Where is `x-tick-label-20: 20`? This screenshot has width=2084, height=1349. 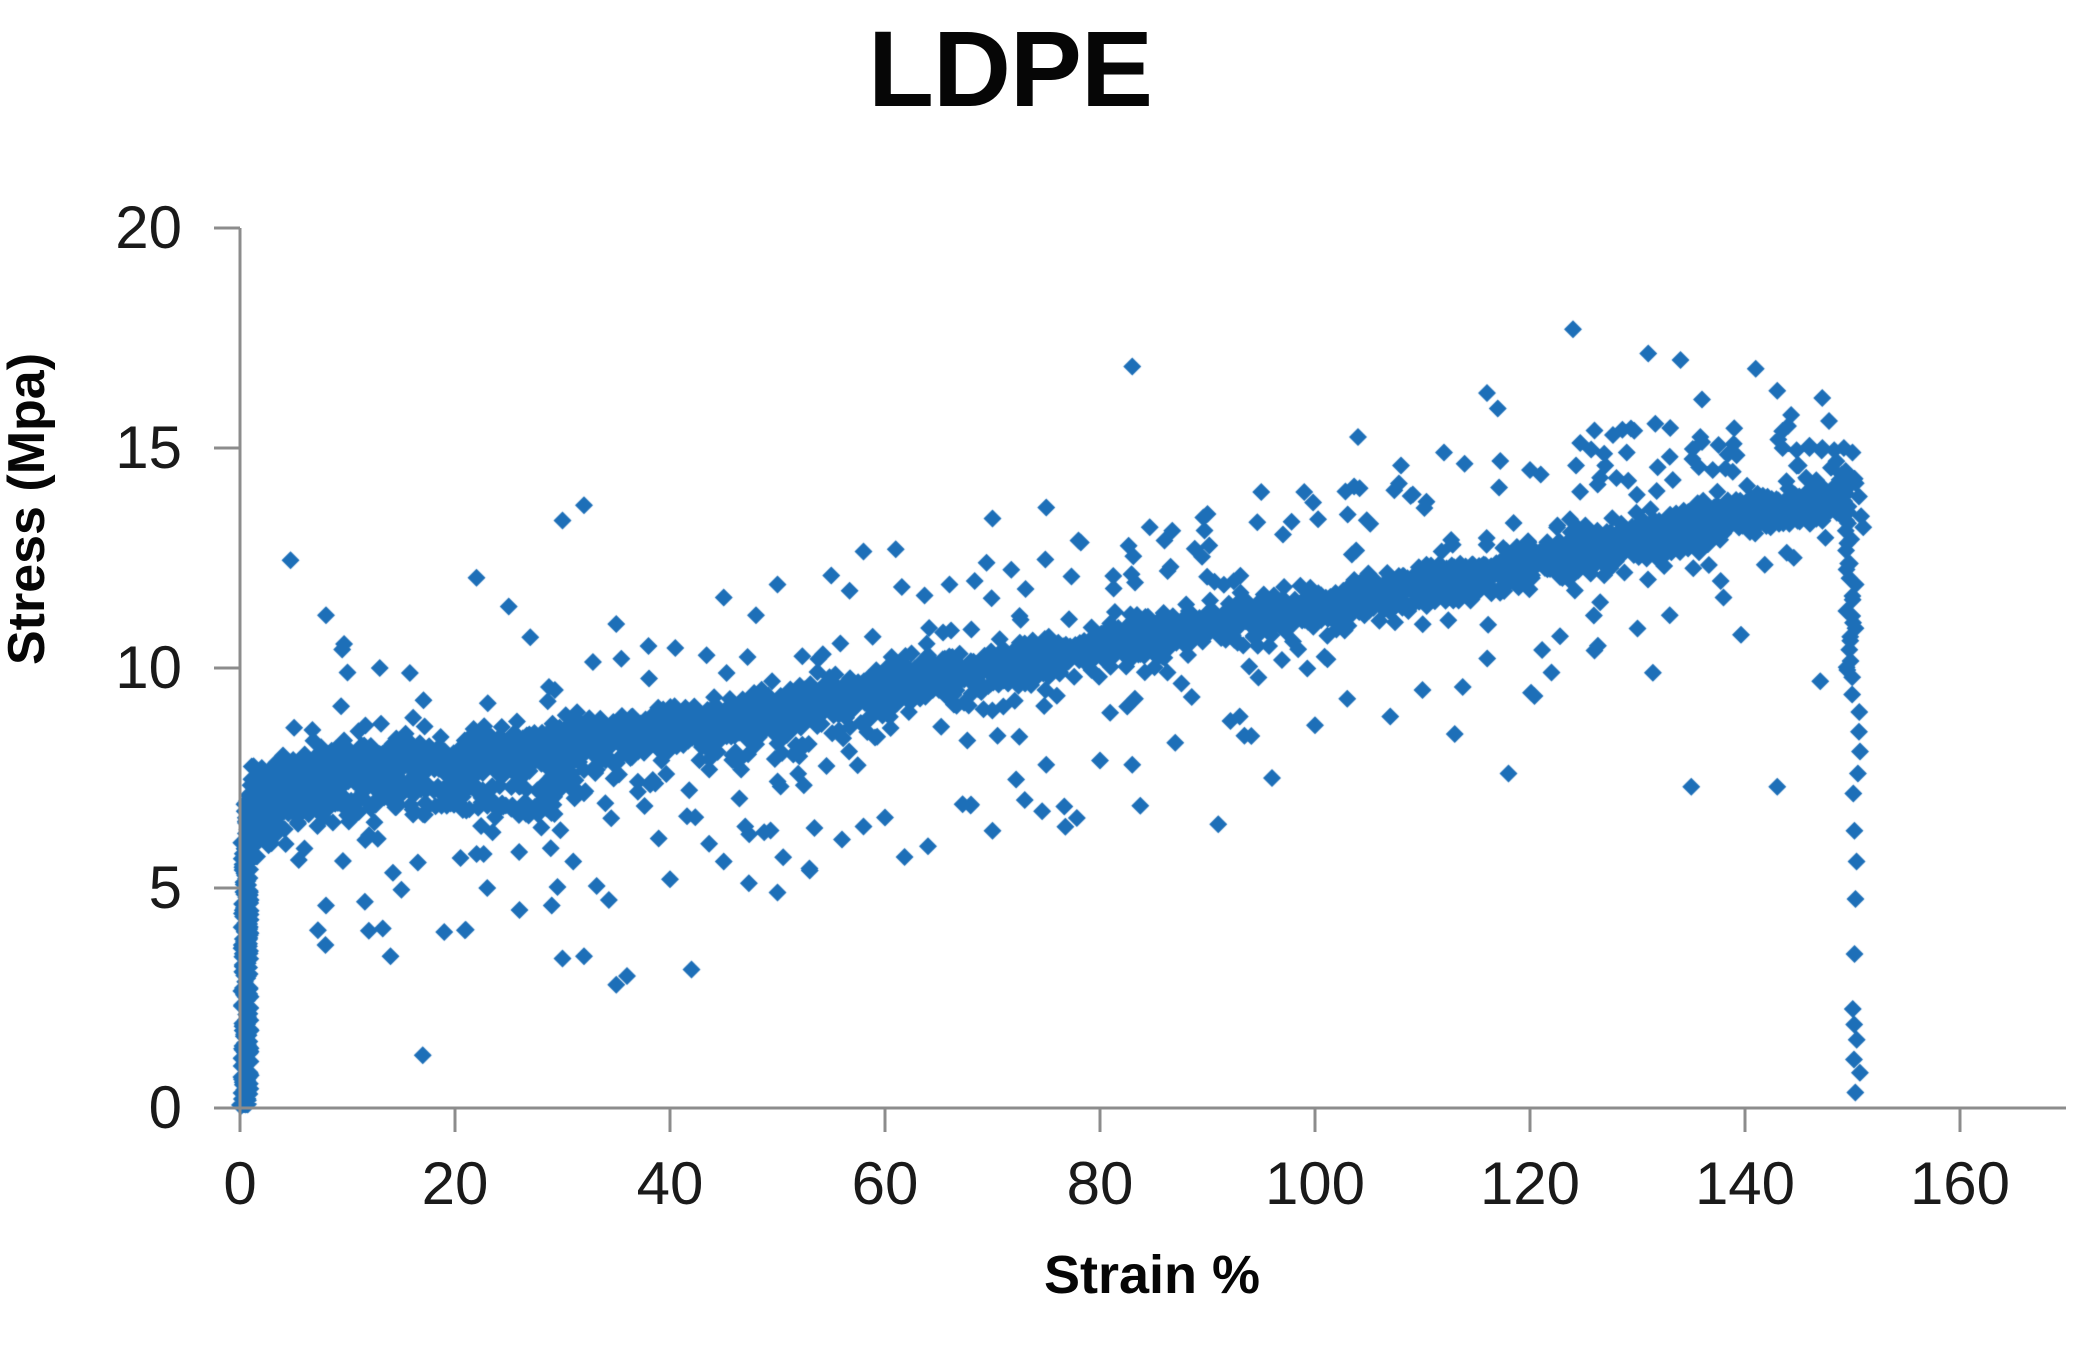
x-tick-label-20: 20 is located at coordinates (455, 1183).